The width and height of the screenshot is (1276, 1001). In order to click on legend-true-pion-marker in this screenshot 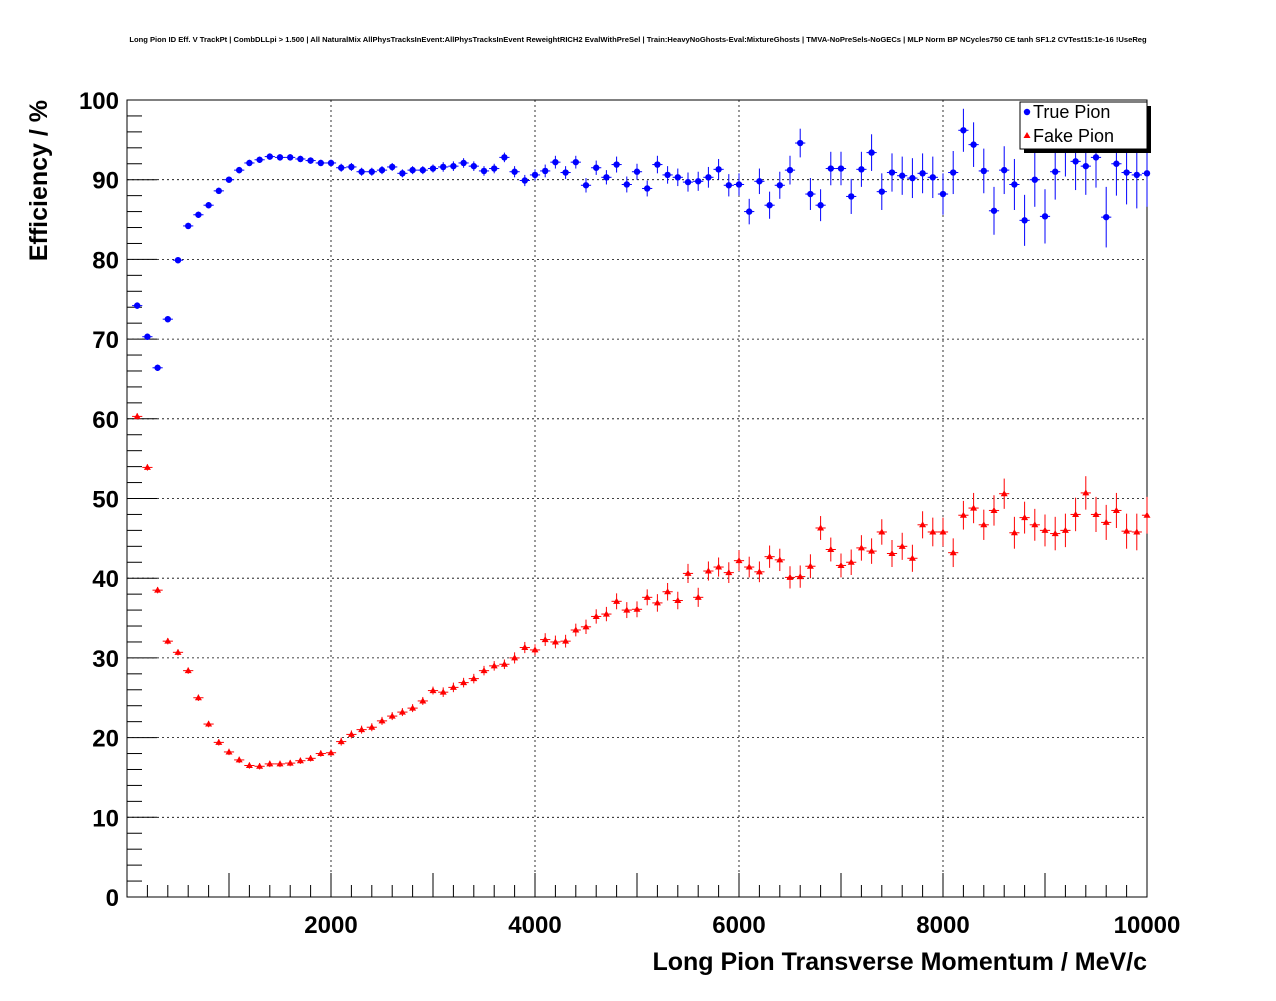, I will do `click(1027, 112)`.